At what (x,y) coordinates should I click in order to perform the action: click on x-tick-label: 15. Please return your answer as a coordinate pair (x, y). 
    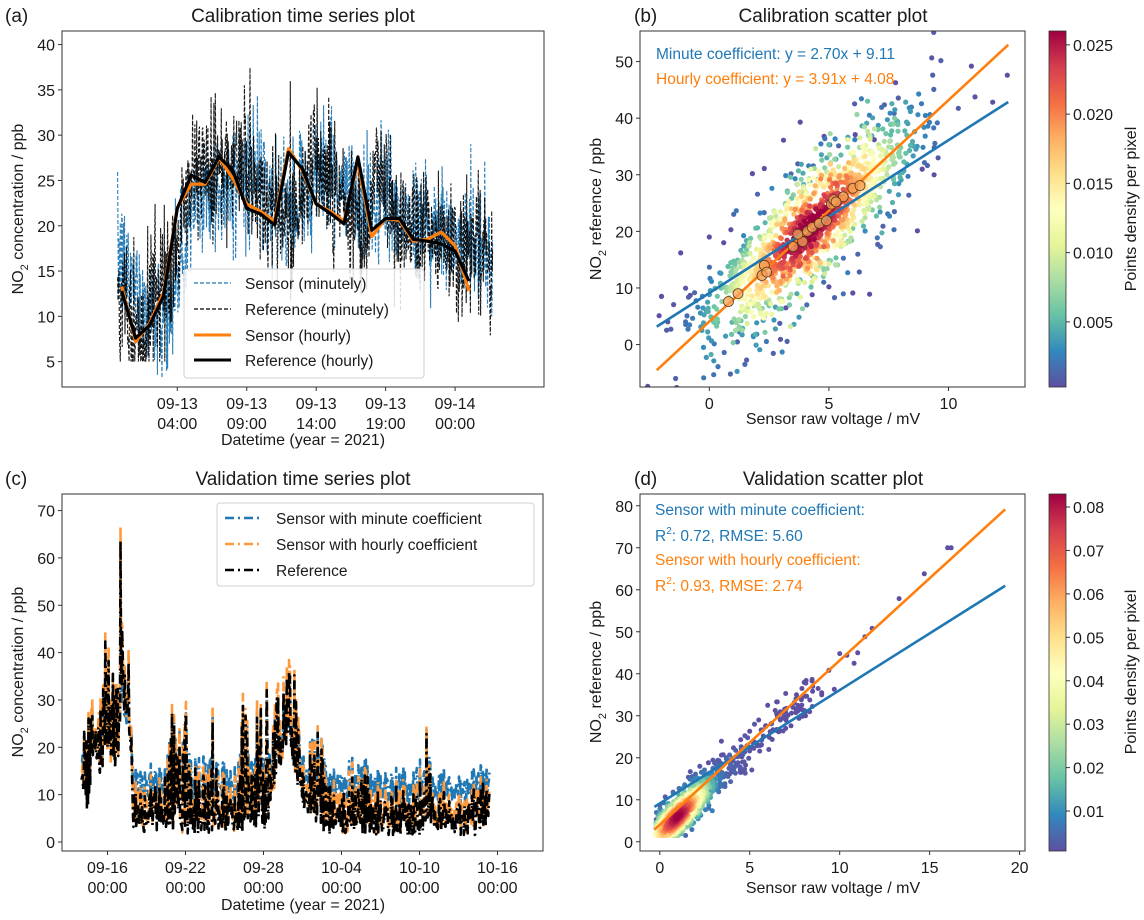
    Looking at the image, I should click on (930, 868).